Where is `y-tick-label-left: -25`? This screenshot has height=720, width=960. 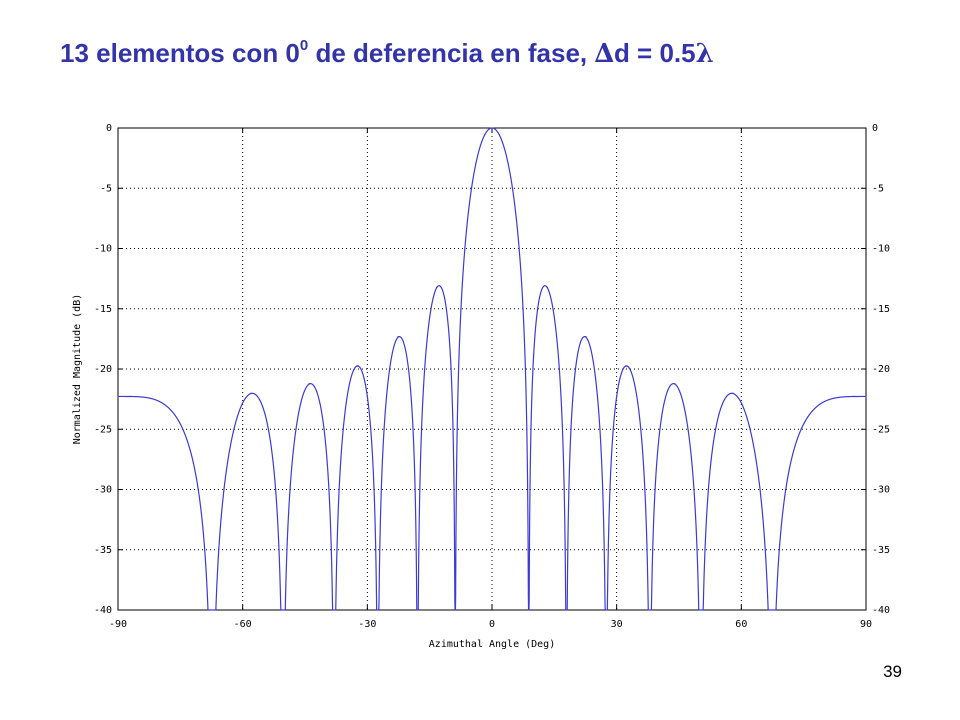 y-tick-label-left: -25 is located at coordinates (103, 429).